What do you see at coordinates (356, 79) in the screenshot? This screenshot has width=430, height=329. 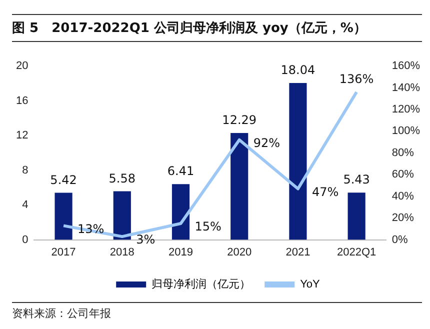 I see `data-label: 136%` at bounding box center [356, 79].